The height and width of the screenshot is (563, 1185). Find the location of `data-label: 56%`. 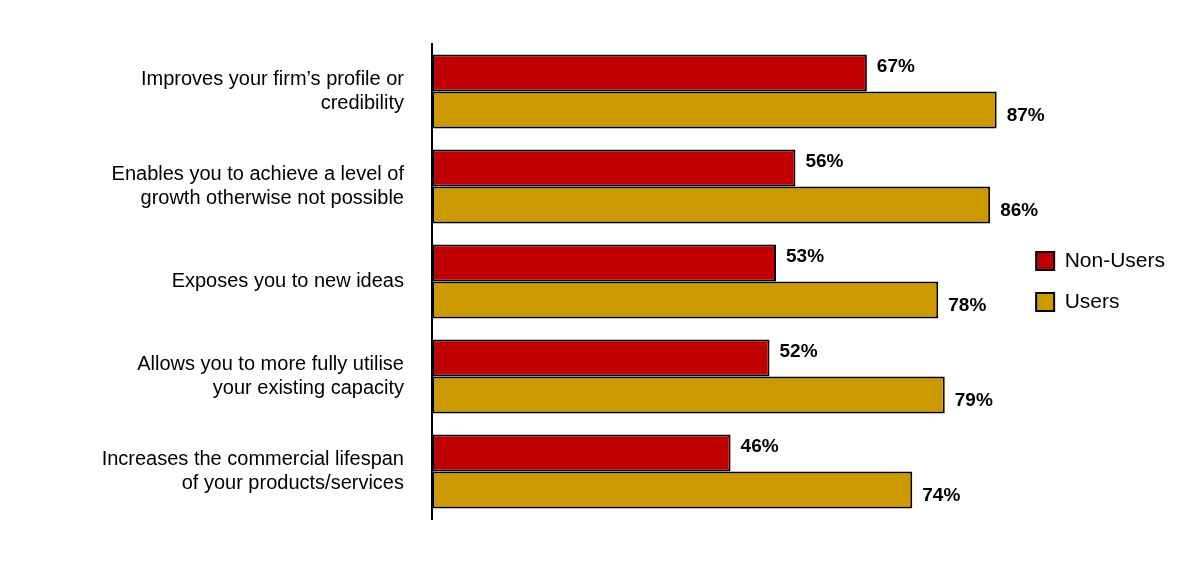

data-label: 56% is located at coordinates (824, 161).